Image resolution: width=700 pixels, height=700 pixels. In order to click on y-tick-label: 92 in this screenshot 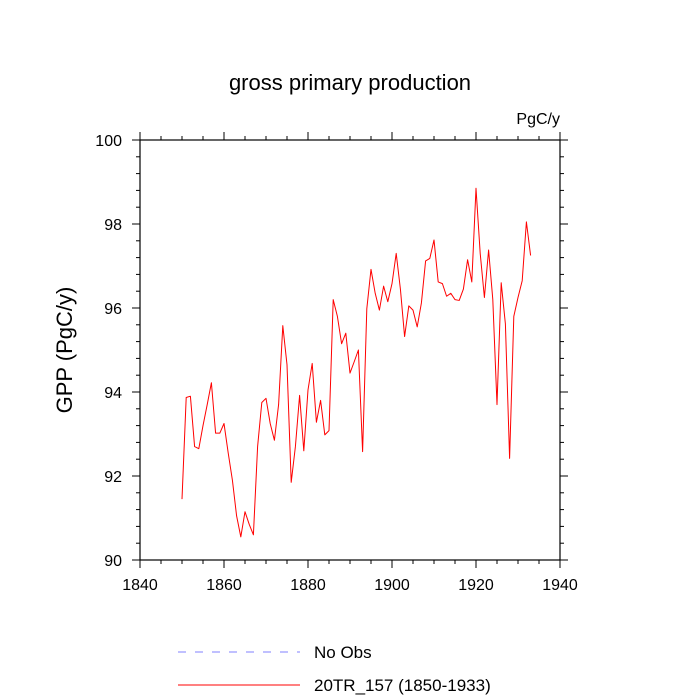, I will do `click(113, 477)`.